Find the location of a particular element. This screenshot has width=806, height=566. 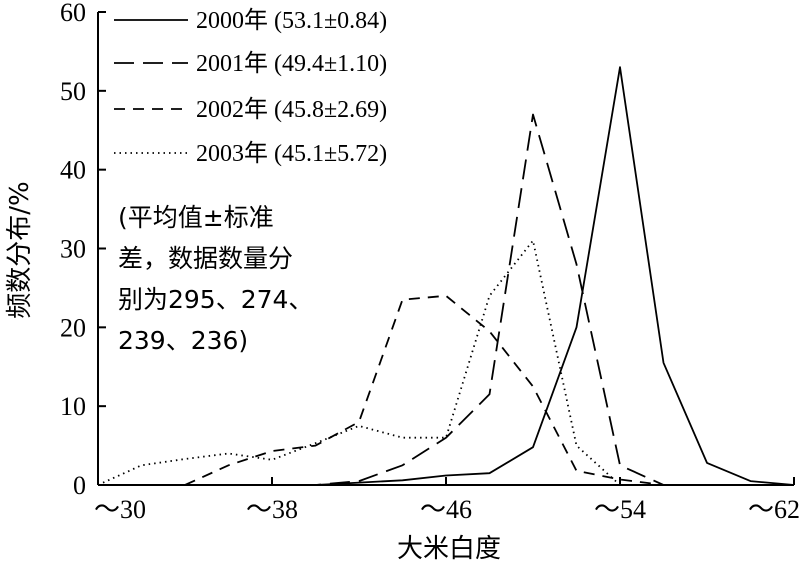

legend-label-1: 2000年 (53.1±0.84) is located at coordinates (291, 20).